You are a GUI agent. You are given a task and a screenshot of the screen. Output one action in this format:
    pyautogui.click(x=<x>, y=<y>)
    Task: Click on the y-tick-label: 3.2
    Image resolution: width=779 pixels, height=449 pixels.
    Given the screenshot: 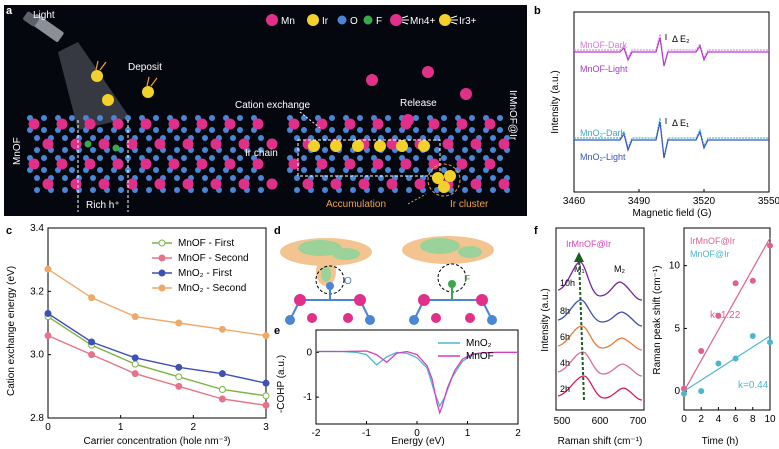 What is the action you would take?
    pyautogui.click(x=37, y=291)
    